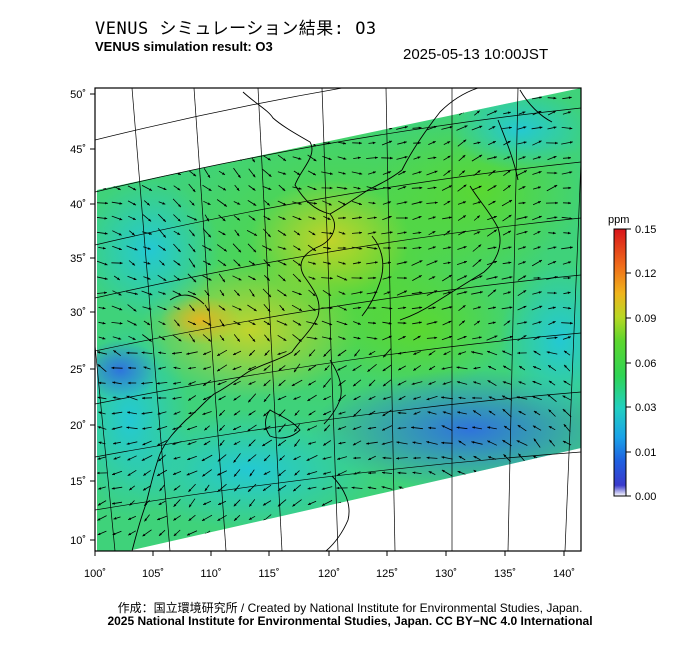 The width and height of the screenshot is (700, 649). What do you see at coordinates (78, 95) in the screenshot?
I see `lat-label: 50˚` at bounding box center [78, 95].